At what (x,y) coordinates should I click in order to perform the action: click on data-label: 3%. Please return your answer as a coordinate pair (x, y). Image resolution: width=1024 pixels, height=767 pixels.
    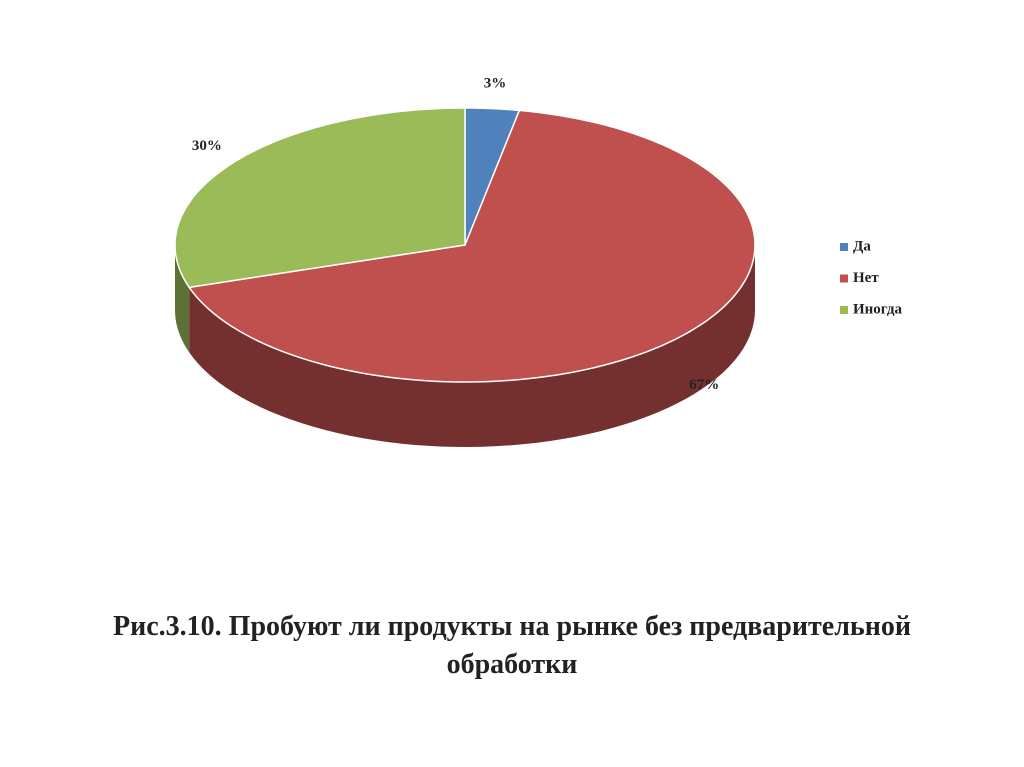
    Looking at the image, I should click on (495, 84).